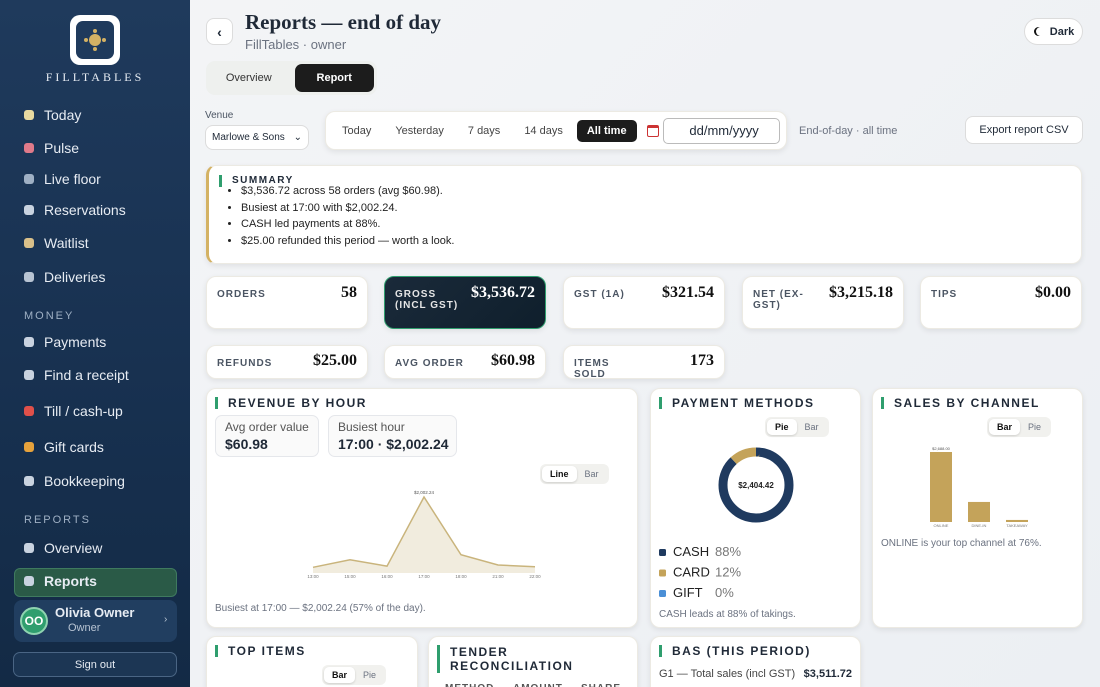 The image size is (1100, 687). I want to click on area, so click(424, 535).